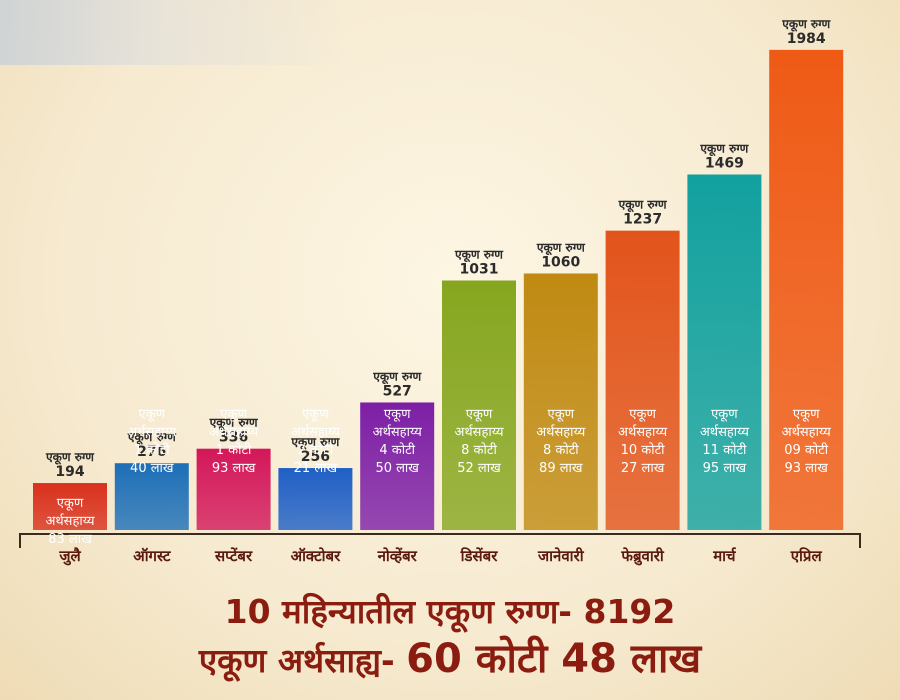 The height and width of the screenshot is (700, 900). What do you see at coordinates (560, 262) in the screenshot?
I see `bar-value-label: 1060` at bounding box center [560, 262].